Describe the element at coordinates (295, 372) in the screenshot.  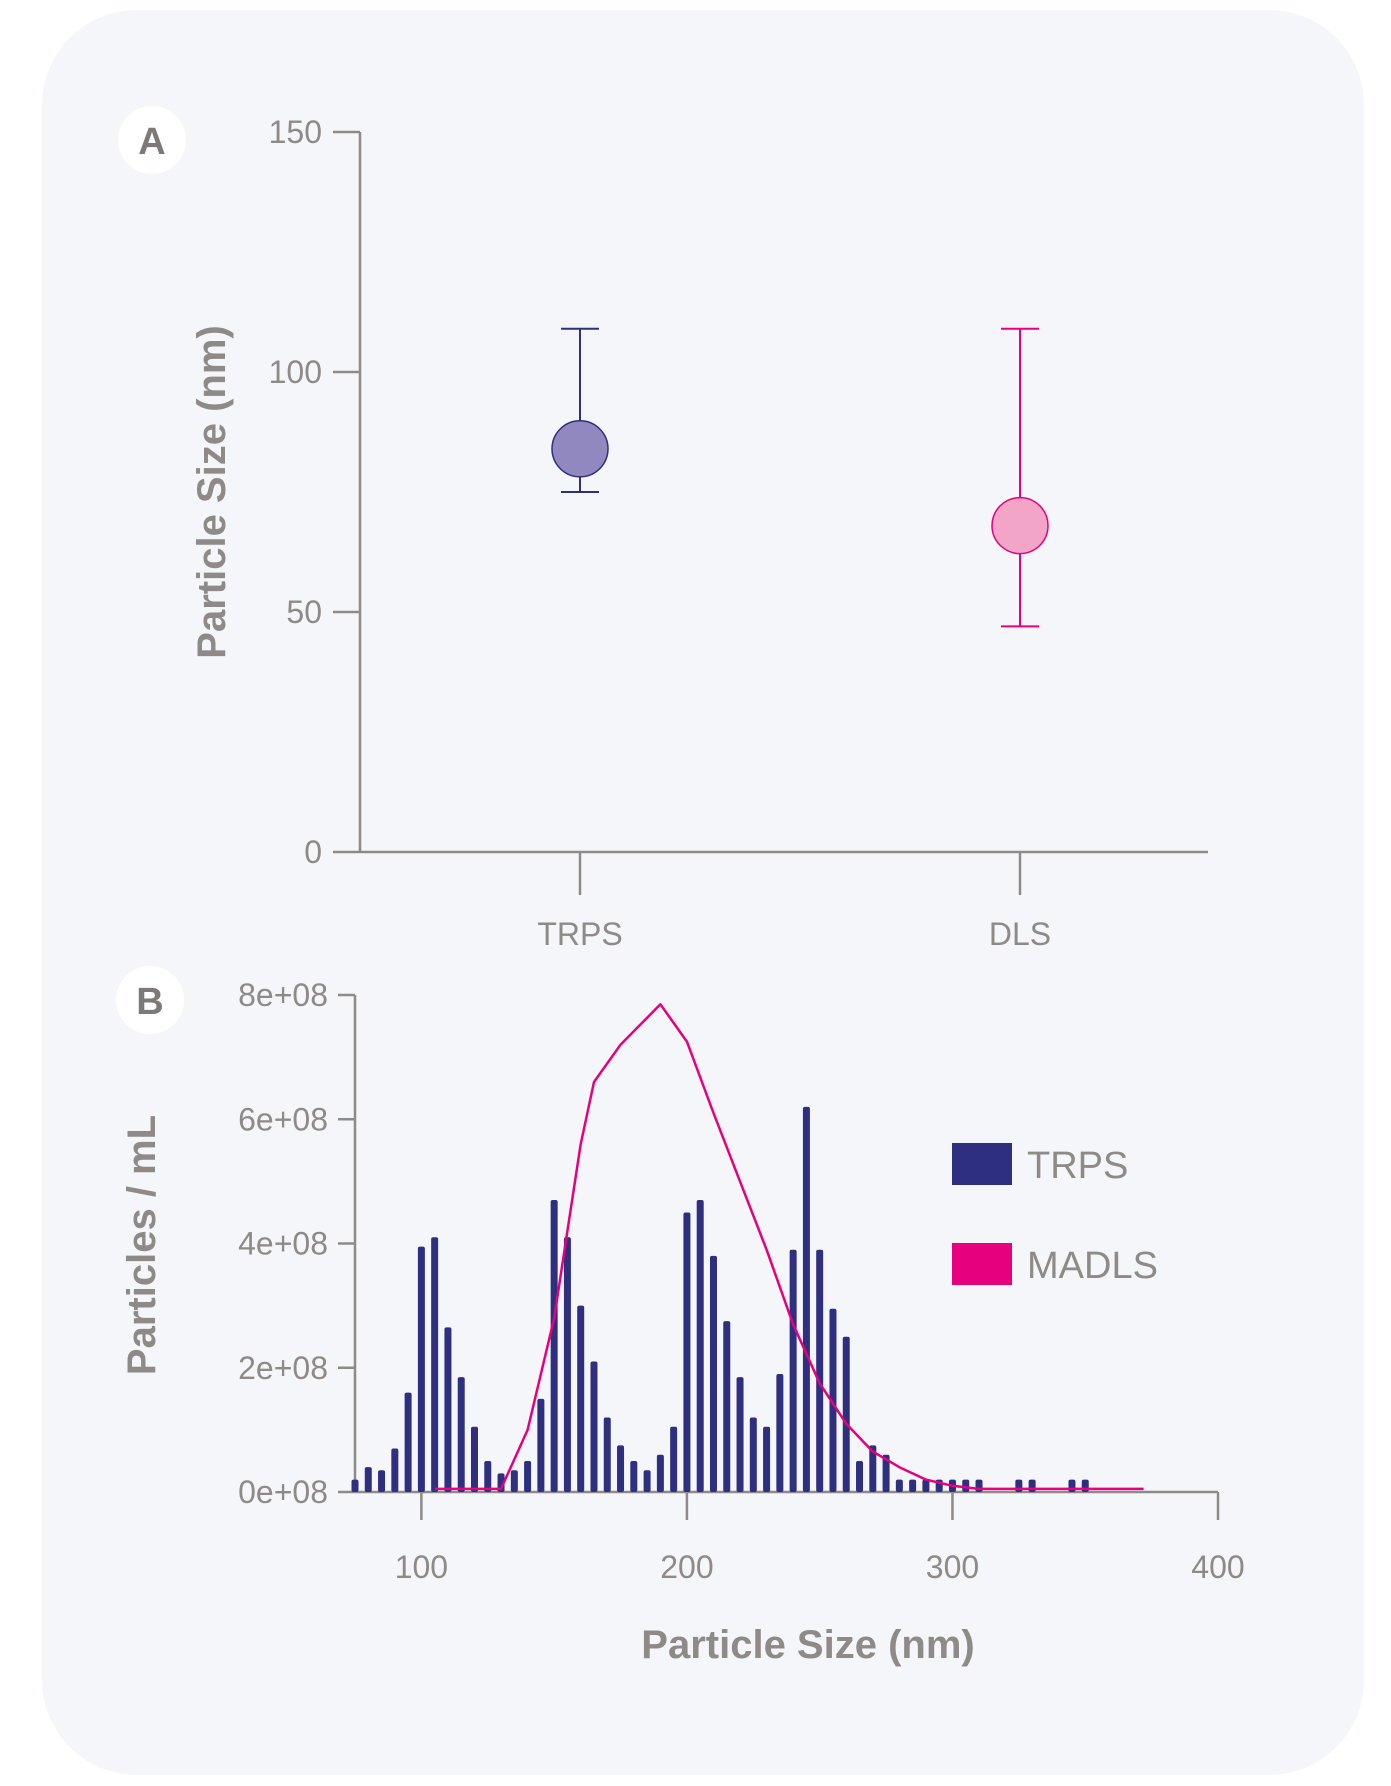
I see `a-y-tick-label: 100` at that location.